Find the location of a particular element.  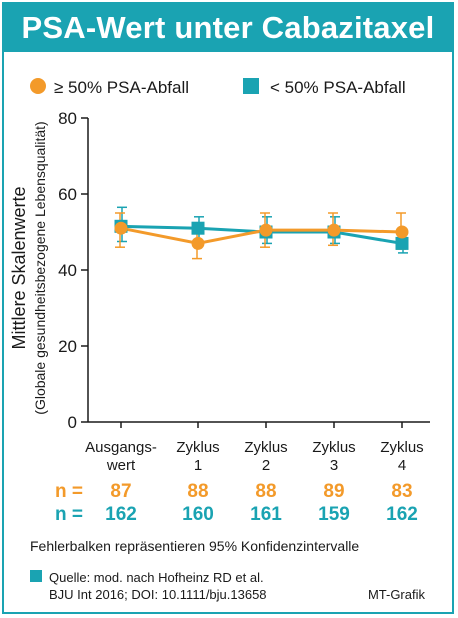

n-value: 159 is located at coordinates (334, 514).